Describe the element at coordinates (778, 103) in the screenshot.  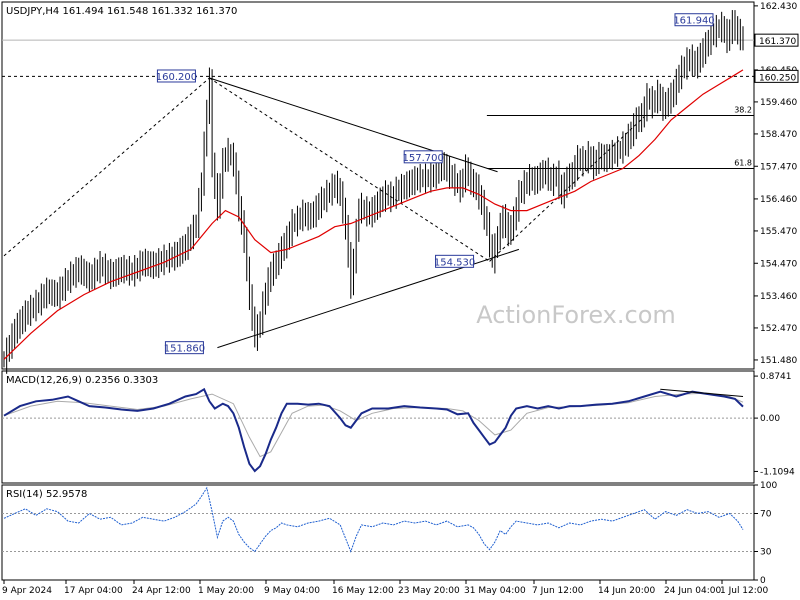
I see `price-y-tick-label: 159.460` at that location.